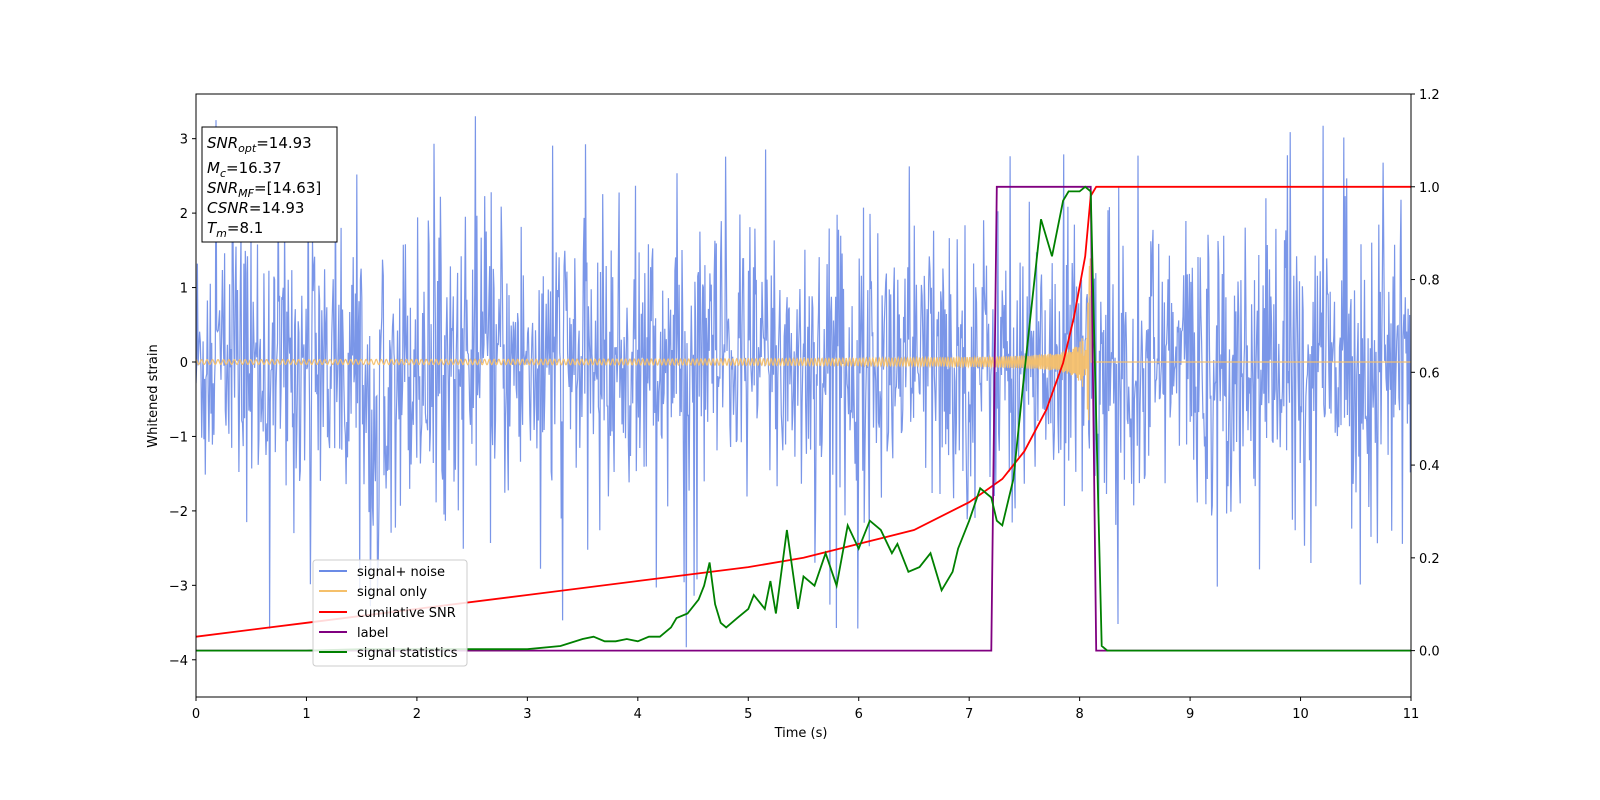  I want to click on y2-tick-label: 0.0, so click(1429, 652).